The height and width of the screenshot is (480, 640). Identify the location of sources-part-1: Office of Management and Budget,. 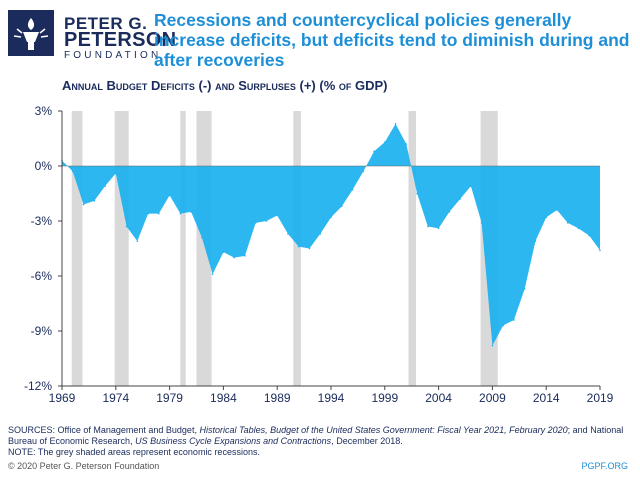
(128, 430).